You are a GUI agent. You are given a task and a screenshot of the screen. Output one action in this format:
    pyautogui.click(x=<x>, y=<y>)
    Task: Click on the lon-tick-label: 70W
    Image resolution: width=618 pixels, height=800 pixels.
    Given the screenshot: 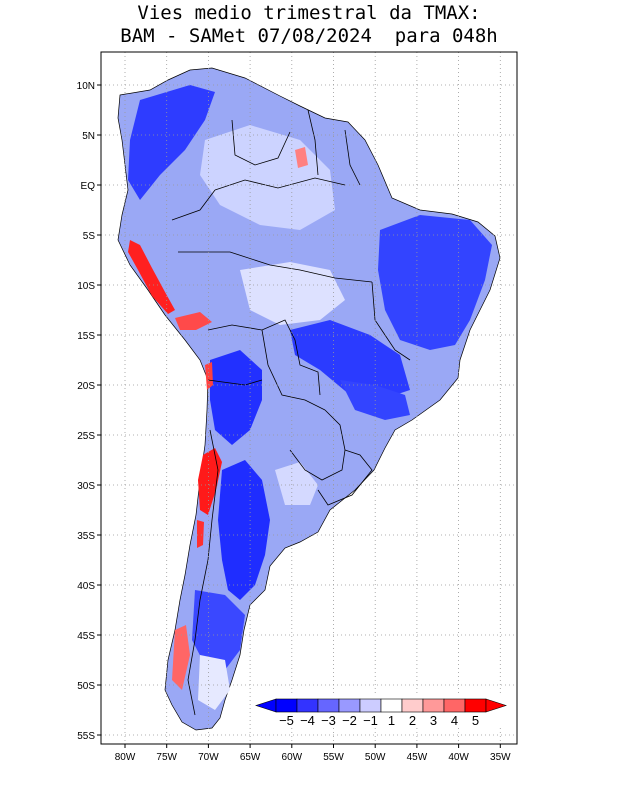 What is the action you would take?
    pyautogui.click(x=208, y=757)
    